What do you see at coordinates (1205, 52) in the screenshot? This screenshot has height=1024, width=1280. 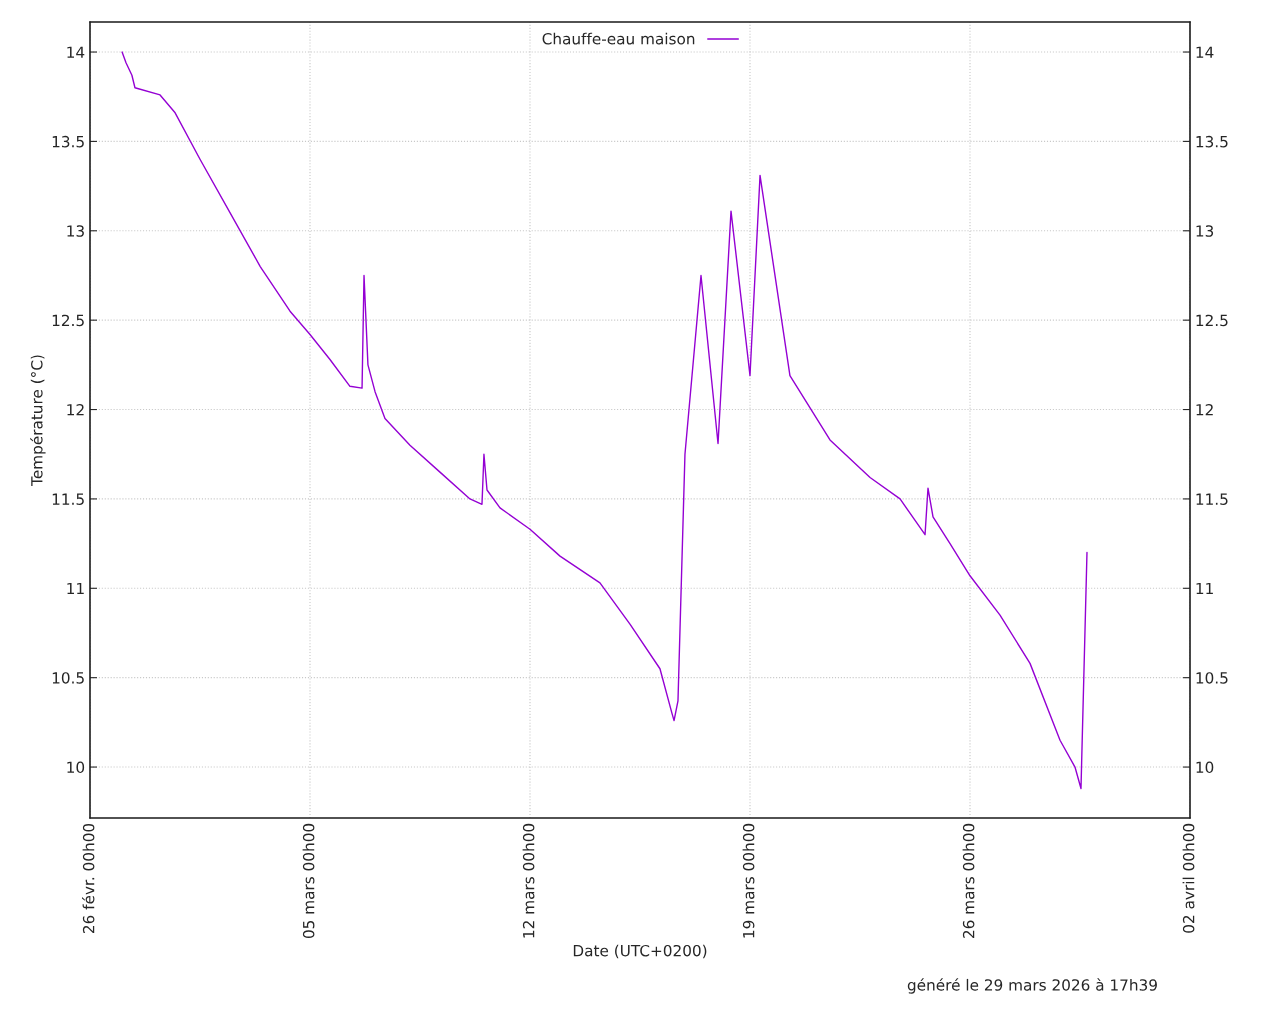 I see `y2-tick-label: 14` at bounding box center [1205, 52].